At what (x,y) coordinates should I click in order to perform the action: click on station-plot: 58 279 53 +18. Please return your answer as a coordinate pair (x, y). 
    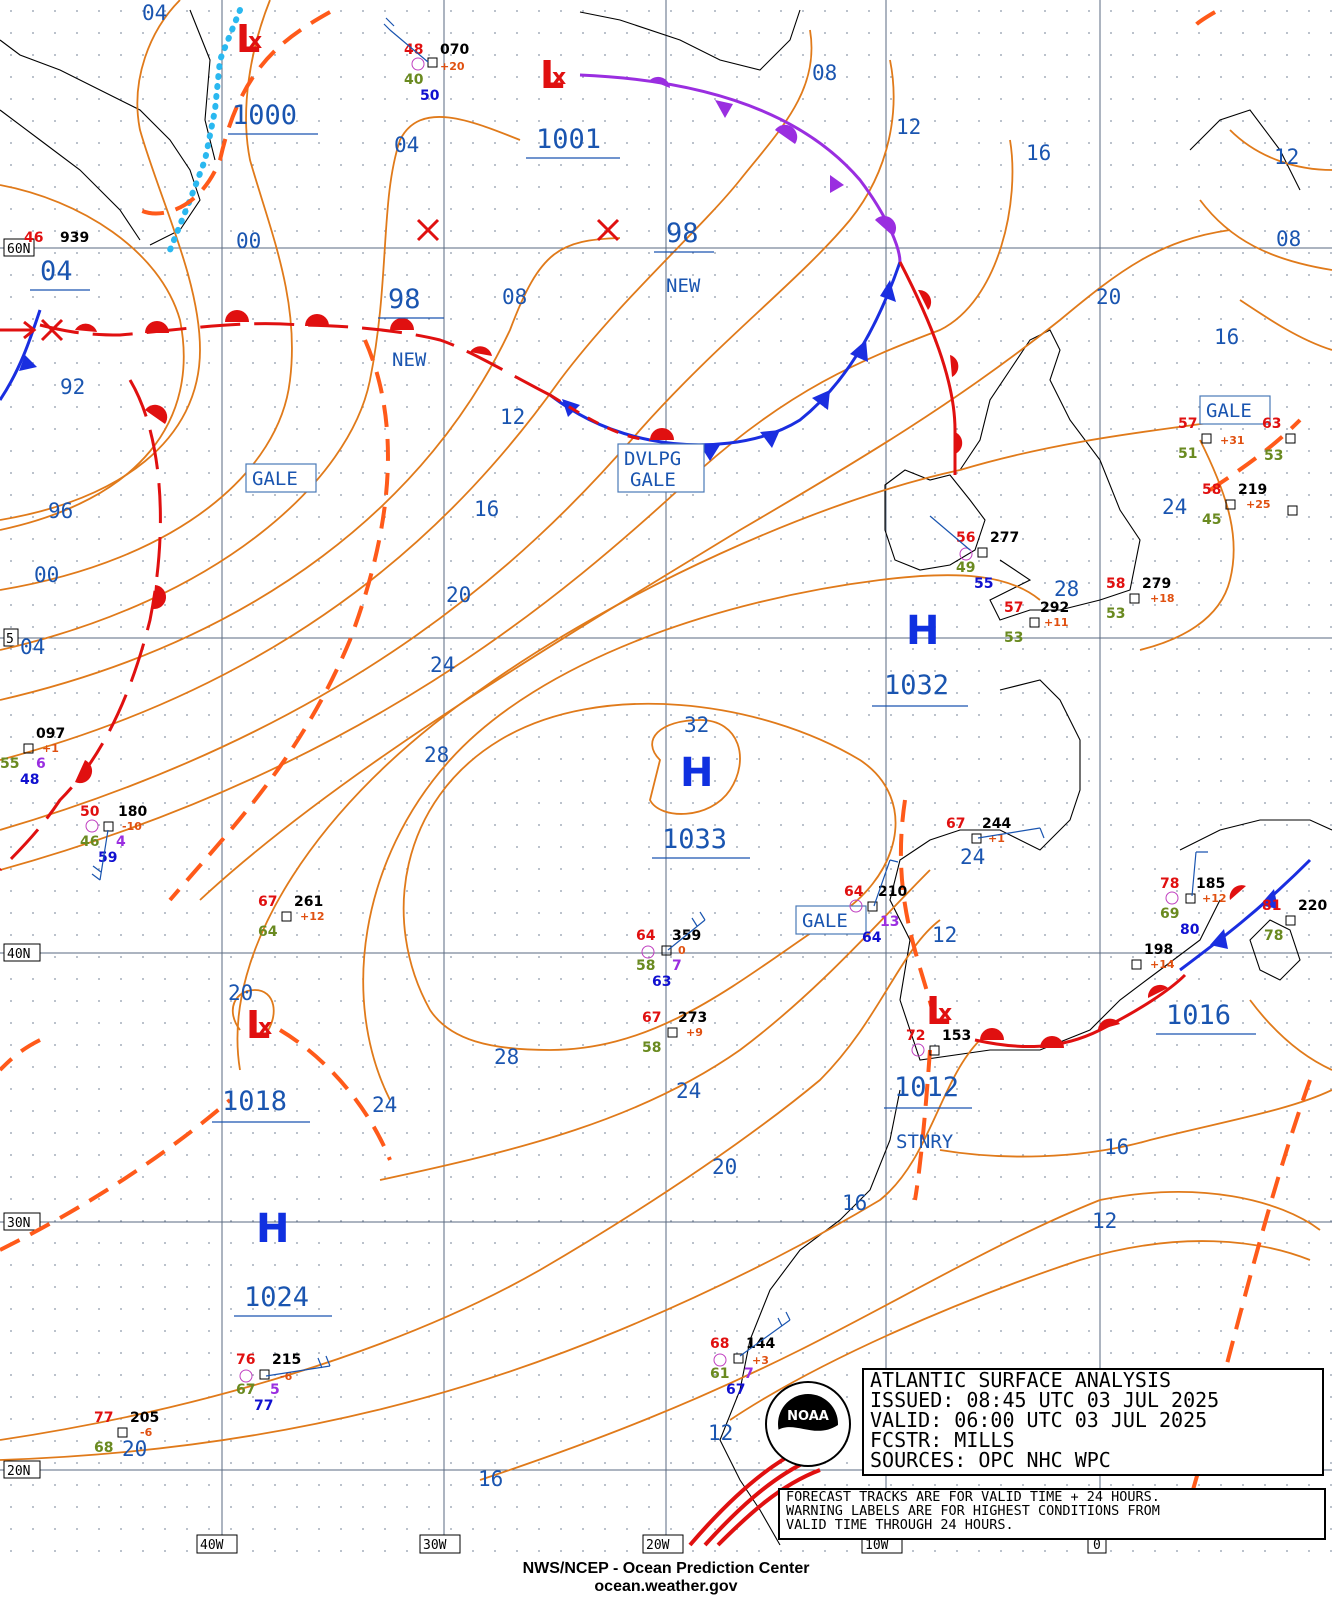
    Looking at the image, I should click on (1140, 599).